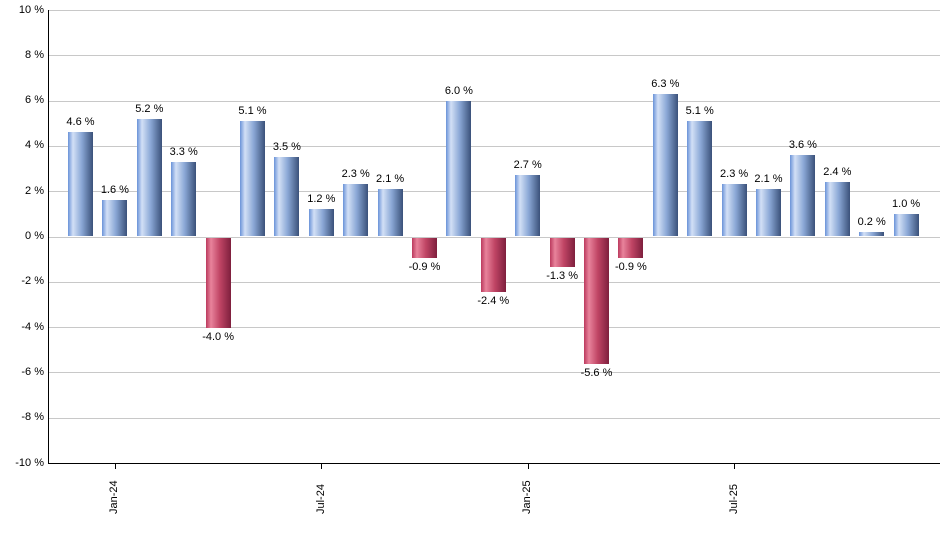 This screenshot has height=550, width=940. What do you see at coordinates (286, 147) in the screenshot?
I see `bar-value-label: 3.5 %` at bounding box center [286, 147].